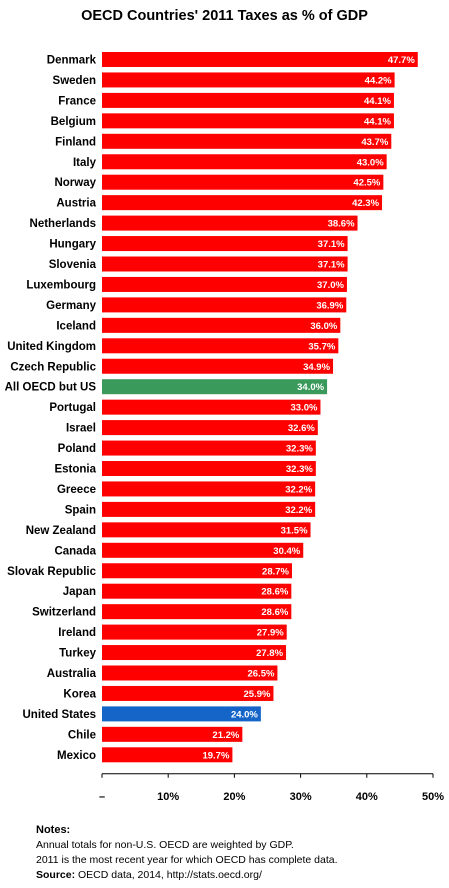 Image resolution: width=449 pixels, height=888 pixels. Describe the element at coordinates (215, 387) in the screenshot. I see `bar-all-oecd-but-us` at that location.